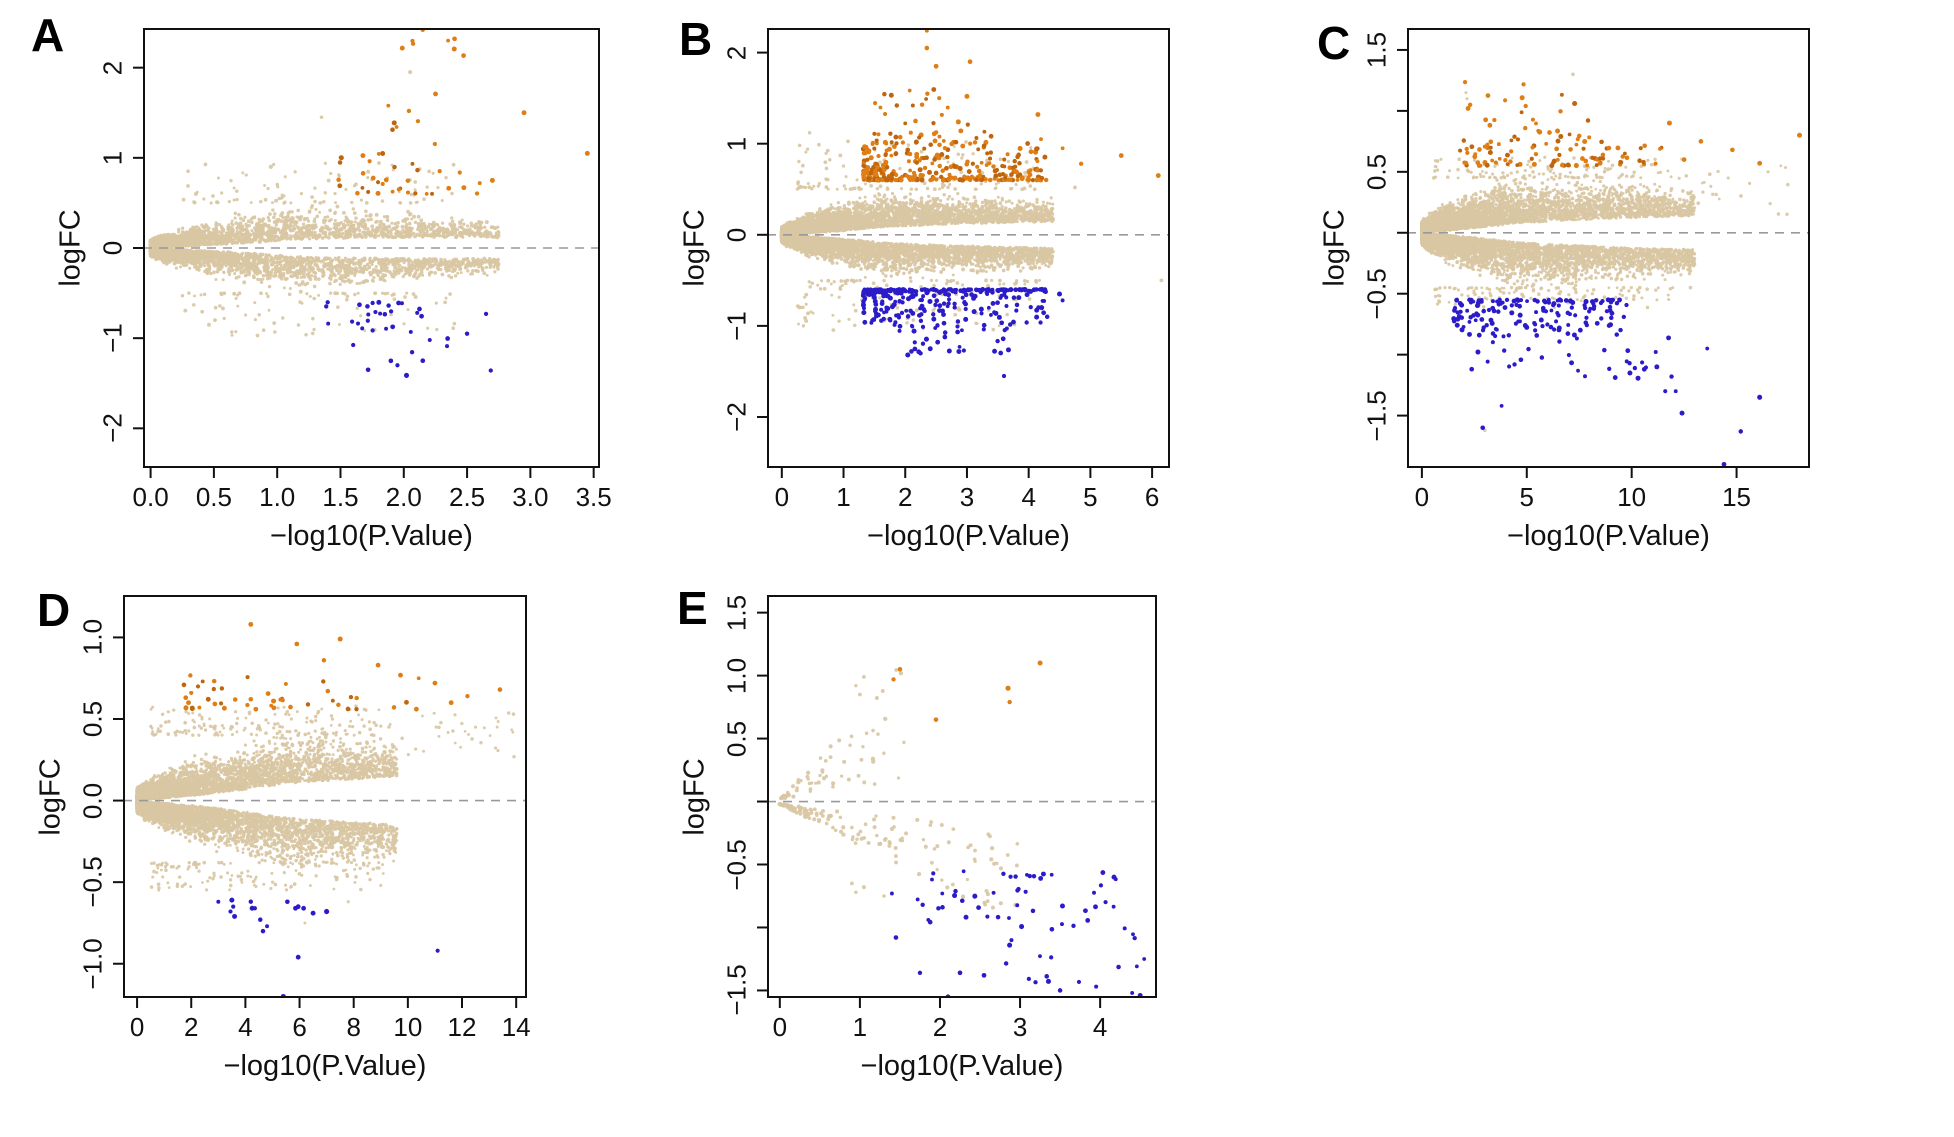 Image resolution: width=1954 pixels, height=1137 pixels. I want to click on scatter-canvas-B, so click(968, 248).